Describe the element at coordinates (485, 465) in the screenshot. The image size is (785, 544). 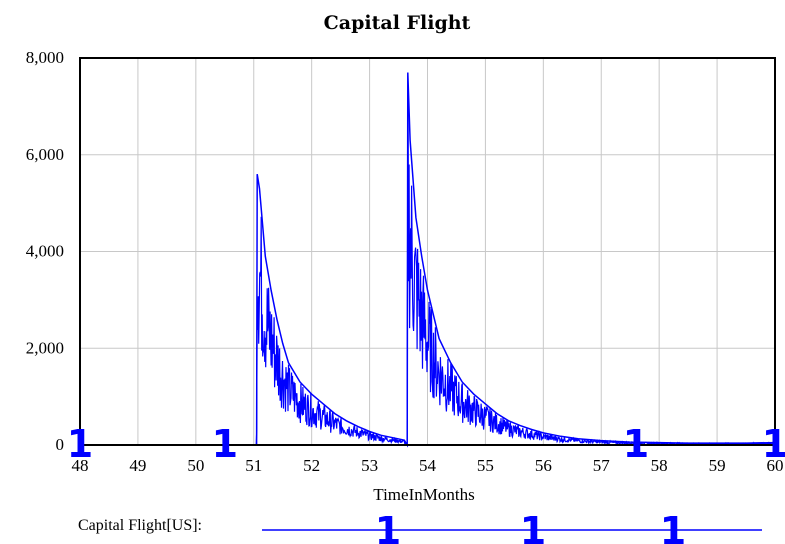
I see `x-tick-label: 55` at that location.